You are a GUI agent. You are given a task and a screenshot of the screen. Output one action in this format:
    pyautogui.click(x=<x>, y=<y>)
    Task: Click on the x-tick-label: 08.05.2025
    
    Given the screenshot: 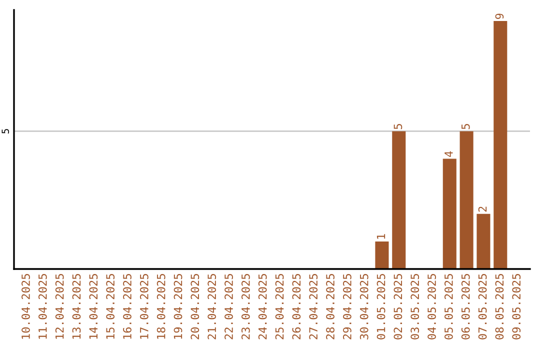 What is the action you would take?
    pyautogui.click(x=499, y=307)
    